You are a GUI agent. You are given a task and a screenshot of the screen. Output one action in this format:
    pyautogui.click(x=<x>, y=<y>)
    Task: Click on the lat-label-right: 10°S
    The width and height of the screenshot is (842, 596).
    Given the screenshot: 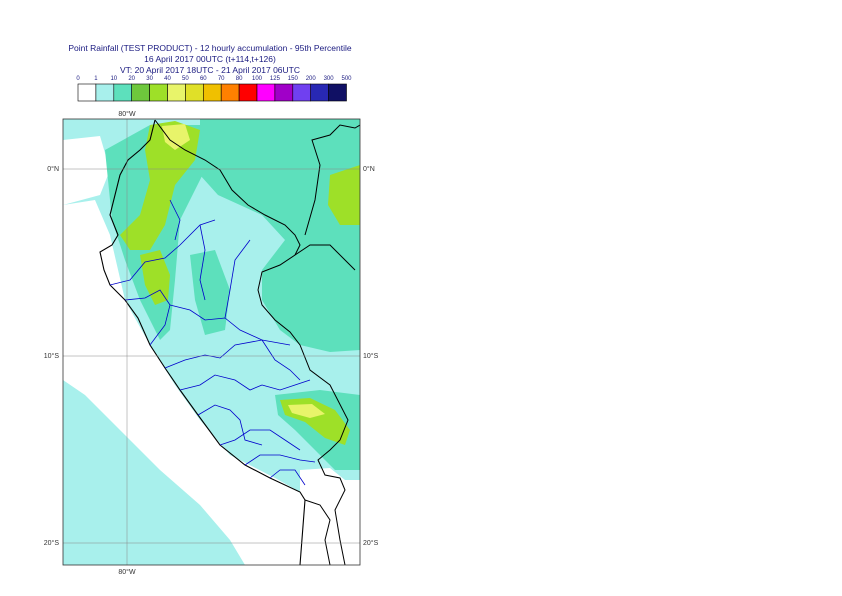 What is the action you would take?
    pyautogui.click(x=371, y=356)
    